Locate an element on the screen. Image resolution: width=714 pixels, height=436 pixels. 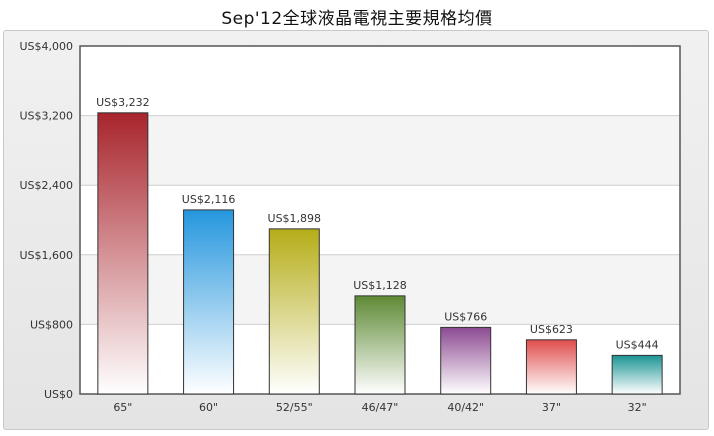
bar-value-label: US$444 is located at coordinates (637, 344).